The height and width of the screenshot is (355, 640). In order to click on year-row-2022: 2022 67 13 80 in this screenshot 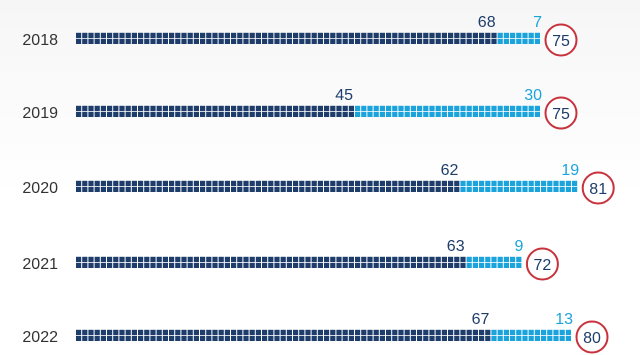, I will do `click(315, 332)`.